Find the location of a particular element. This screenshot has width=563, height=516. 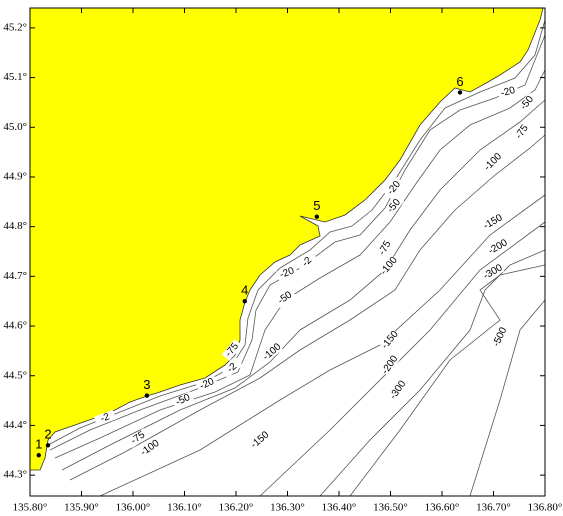

x-tick-label: 136.30° is located at coordinates (287, 508).